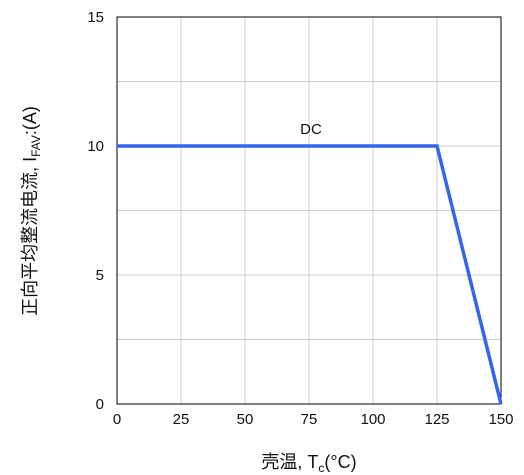 This screenshot has height=475, width=524. Describe the element at coordinates (95, 146) in the screenshot. I see `y-tick-label: 10` at that location.